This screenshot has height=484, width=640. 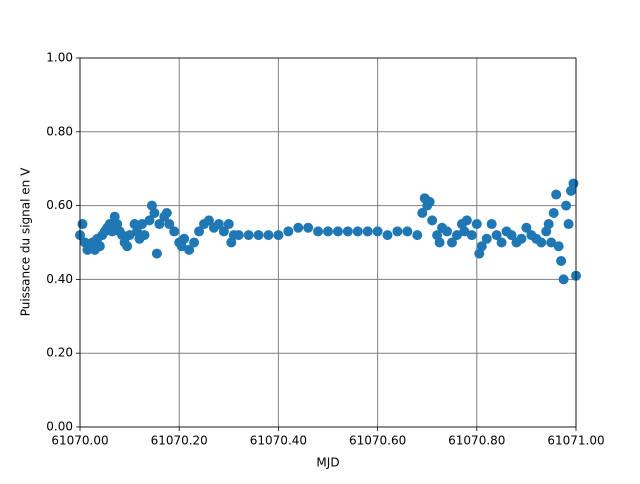 What do you see at coordinates (476, 441) in the screenshot?
I see `x-tick-label: 61070.80` at bounding box center [476, 441].